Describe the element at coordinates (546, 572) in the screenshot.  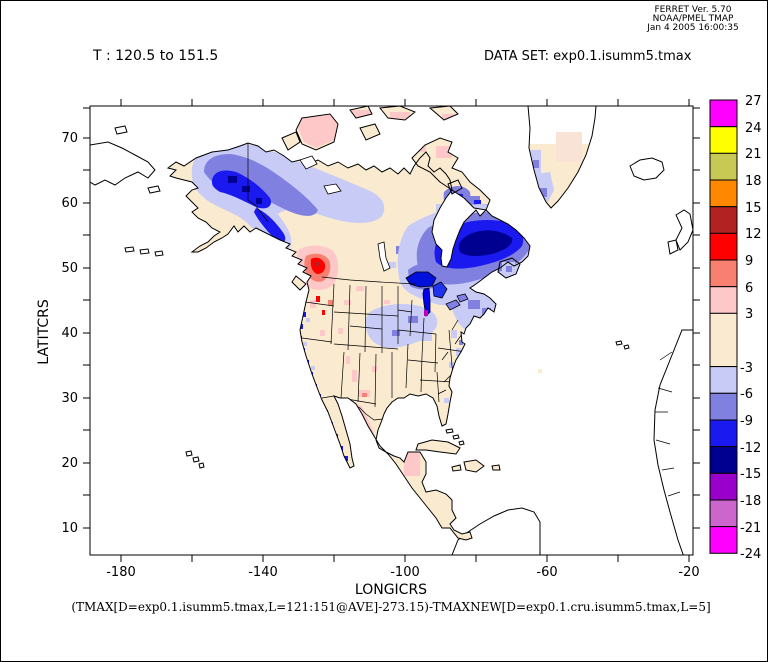
I see `x-tick-label: -60` at that location.